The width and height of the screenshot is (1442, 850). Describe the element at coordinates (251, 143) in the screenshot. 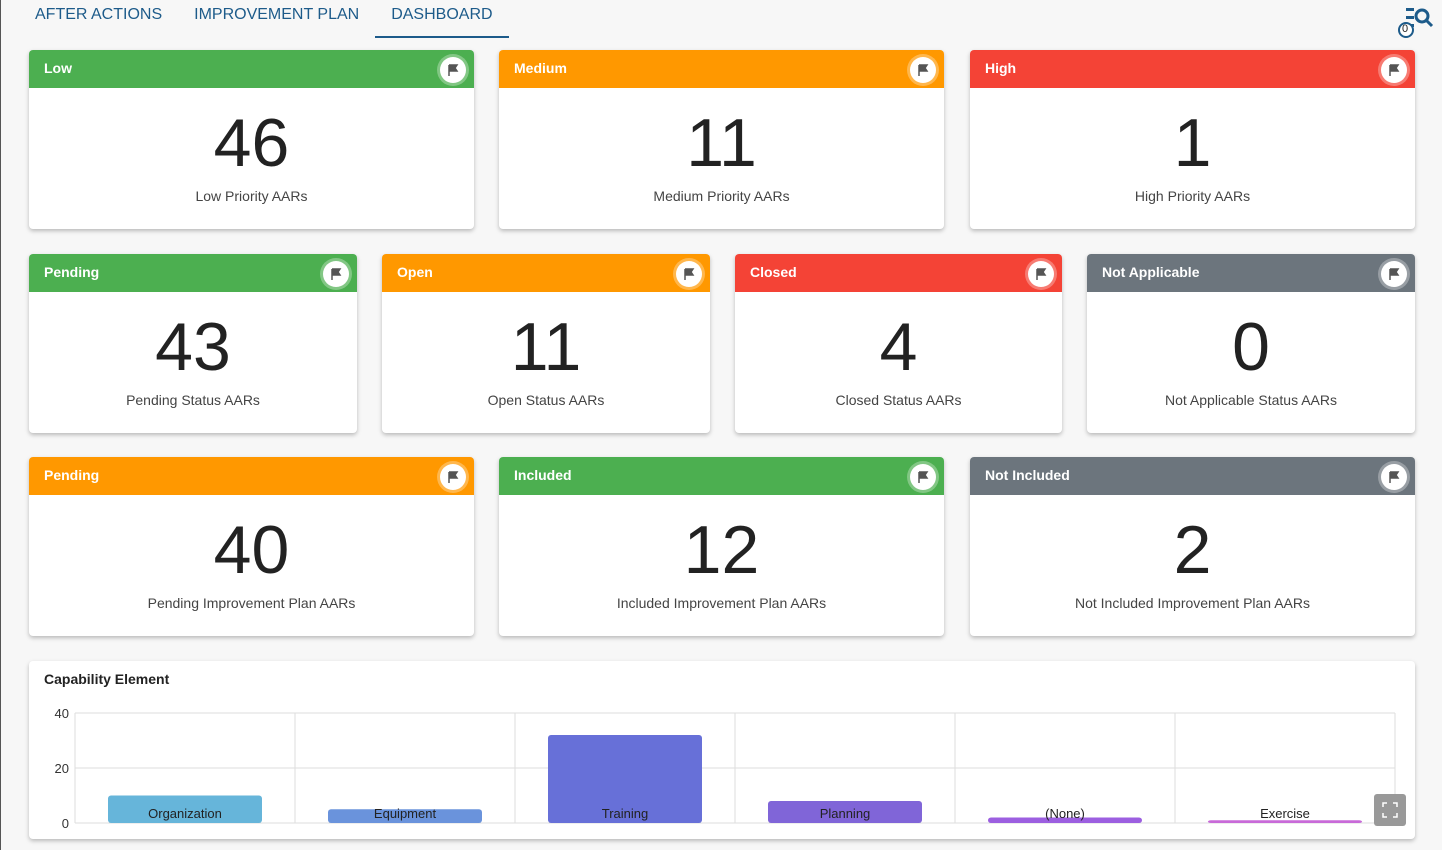

I see `card-value: 46` at that location.